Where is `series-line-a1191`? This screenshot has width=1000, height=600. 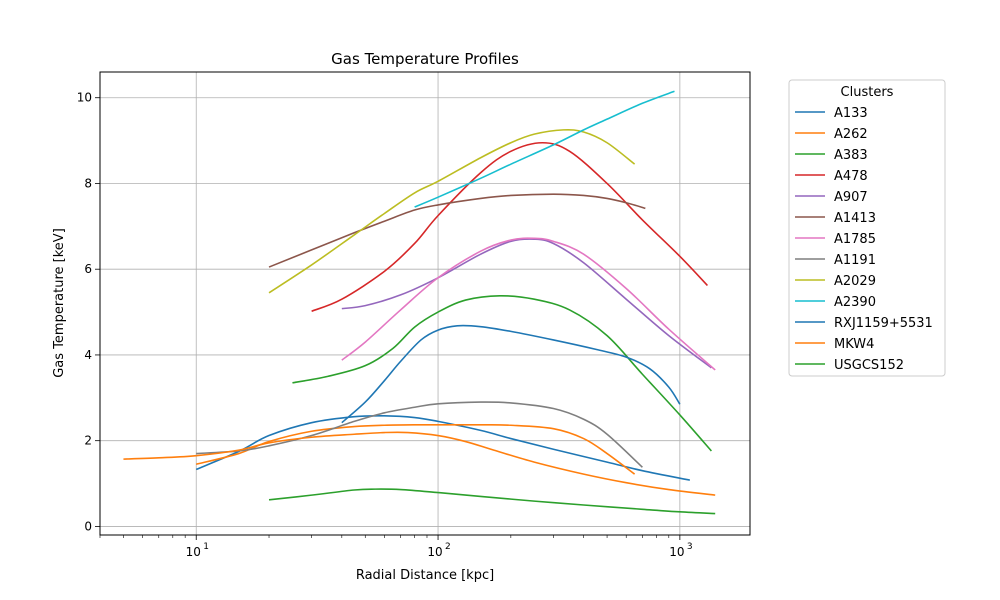 series-line-a1191 is located at coordinates (419, 434).